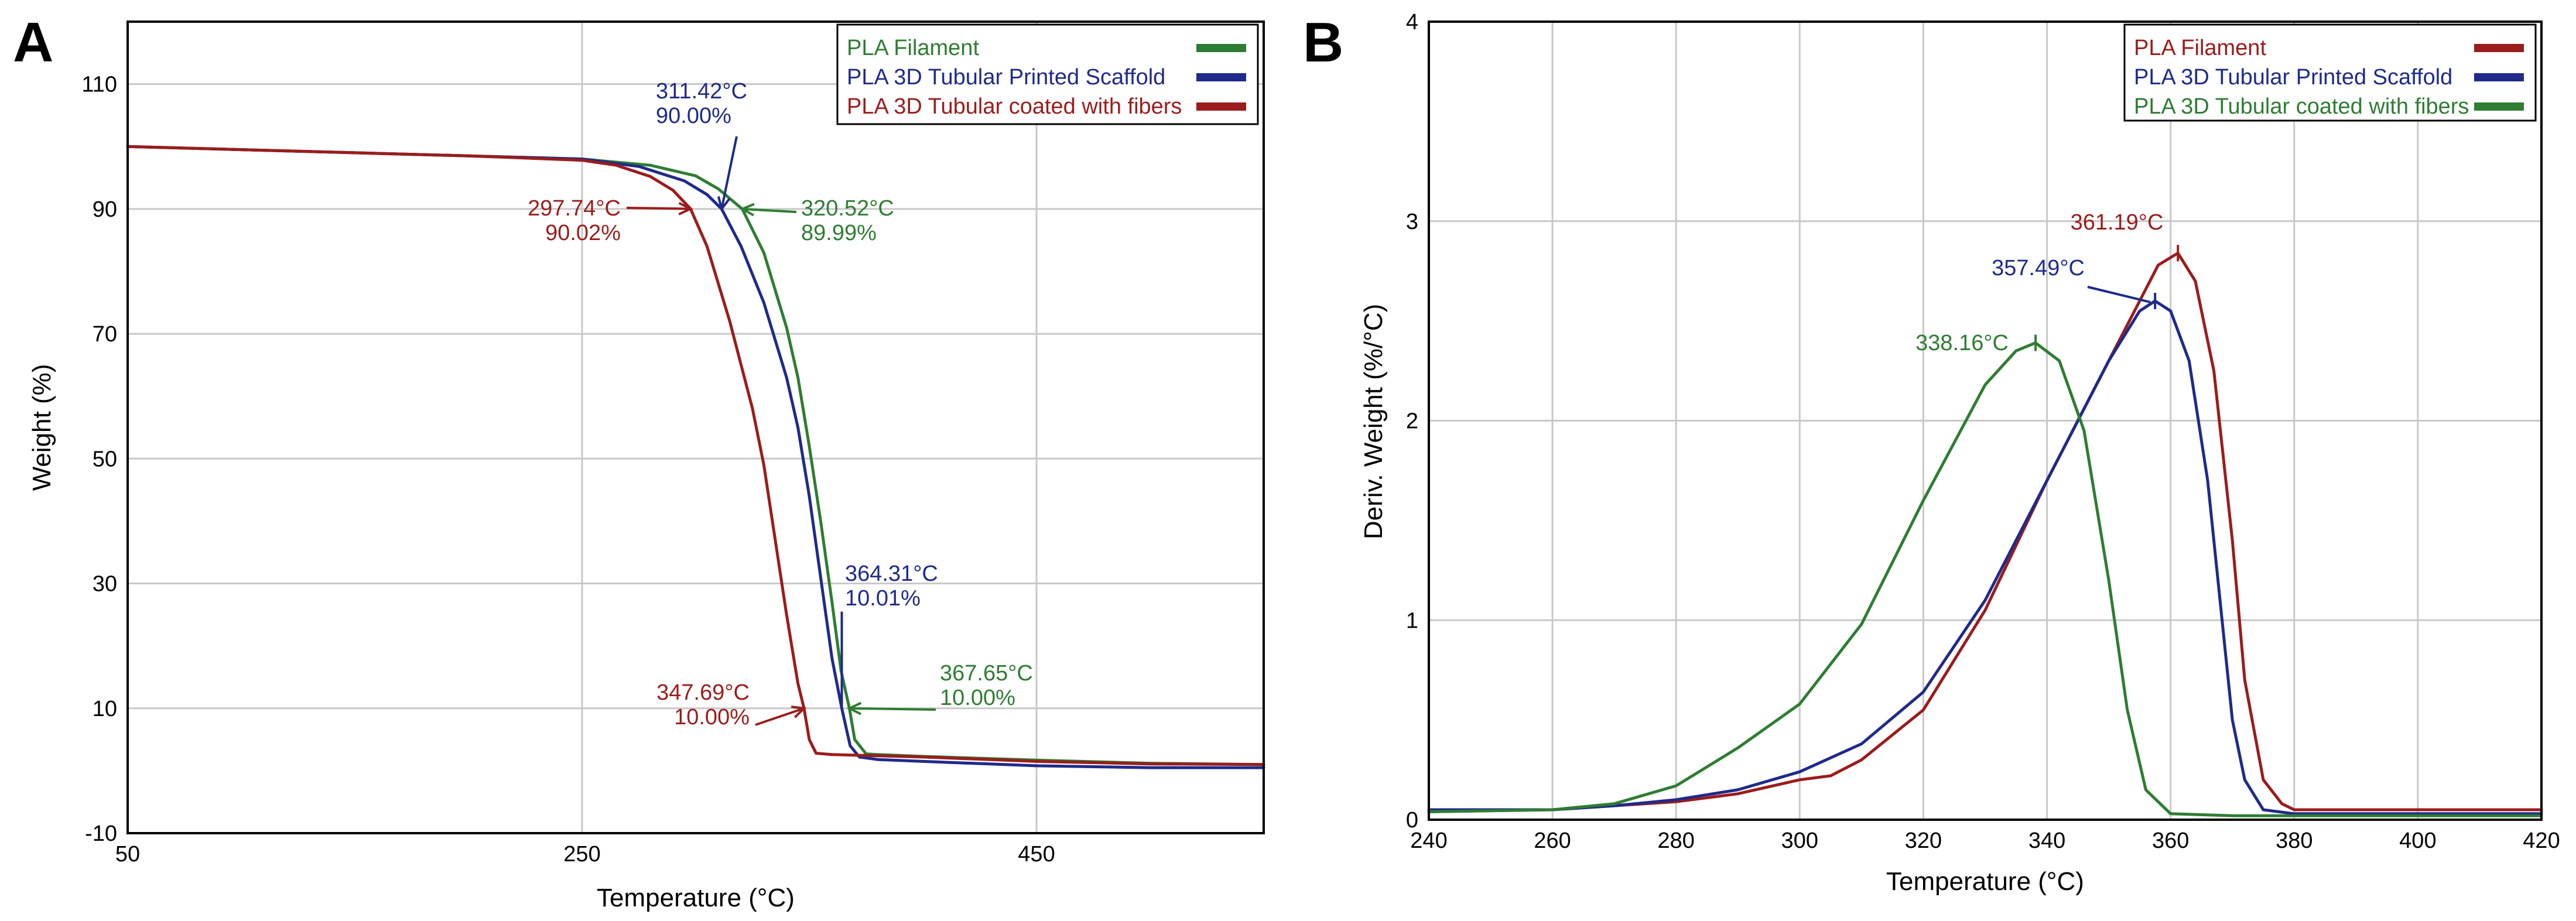 The image size is (2576, 921). I want to click on panel-a-x-tick: 50, so click(128, 854).